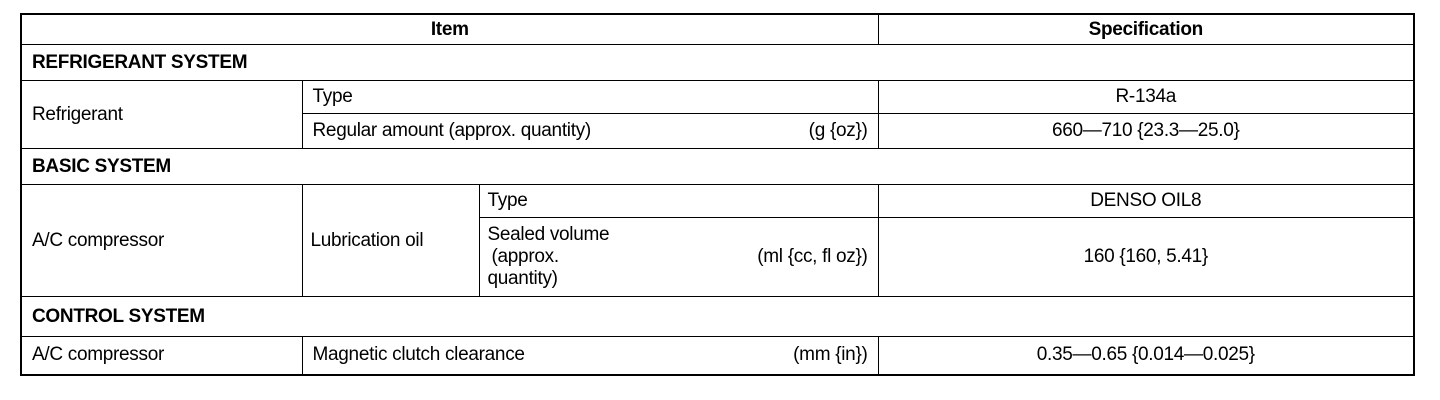  Describe the element at coordinates (830, 355) in the screenshot. I see `unit-label: (mm {in})` at that location.